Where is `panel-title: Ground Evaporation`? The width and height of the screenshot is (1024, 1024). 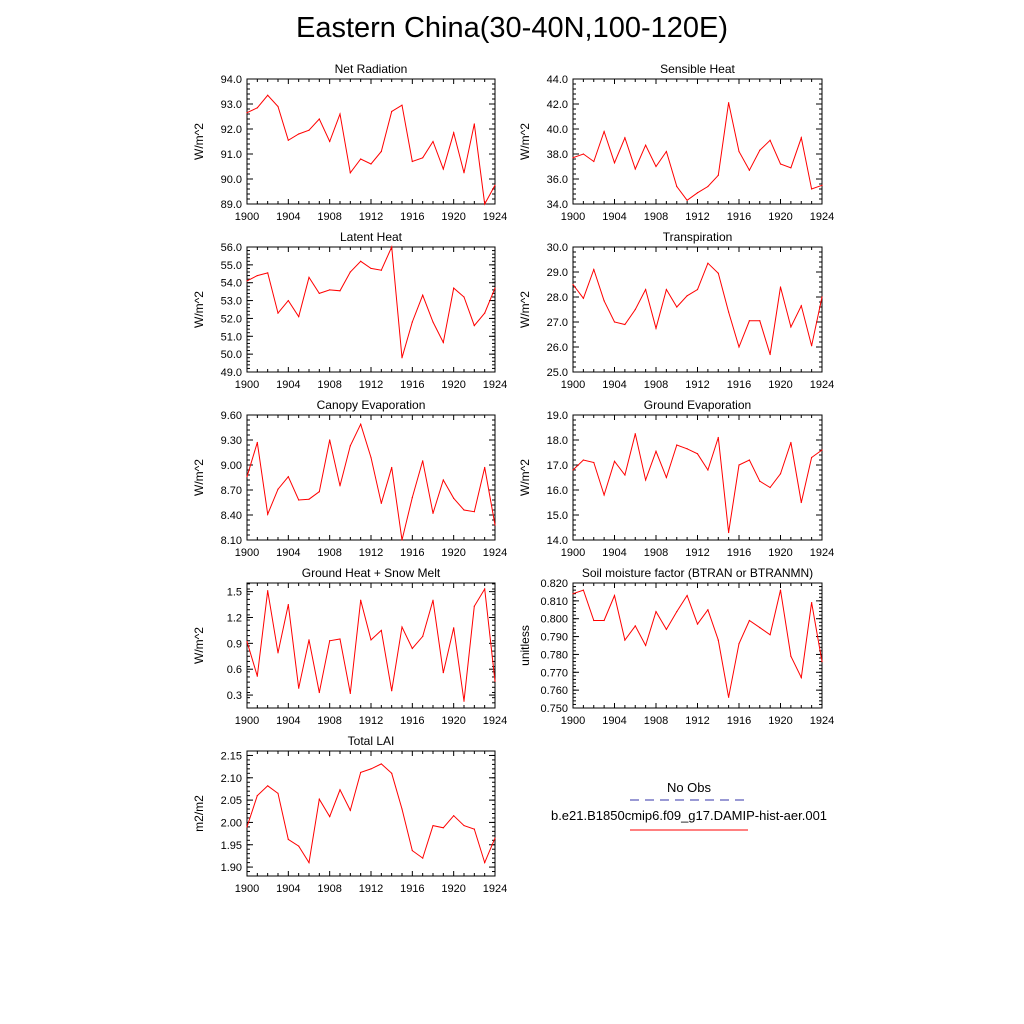
panel-title: Ground Evaporation is located at coordinates (697, 405).